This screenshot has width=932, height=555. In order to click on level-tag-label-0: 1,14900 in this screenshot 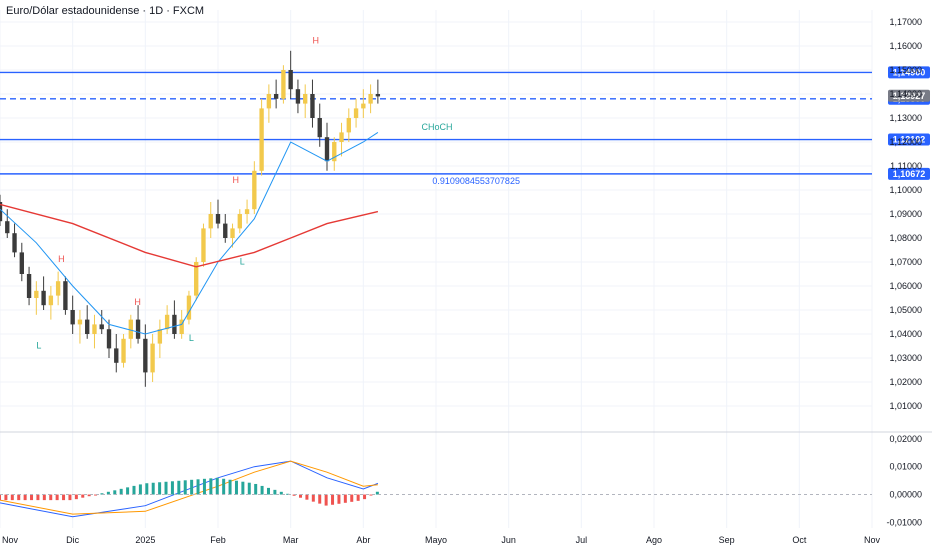, I will do `click(909, 72)`.